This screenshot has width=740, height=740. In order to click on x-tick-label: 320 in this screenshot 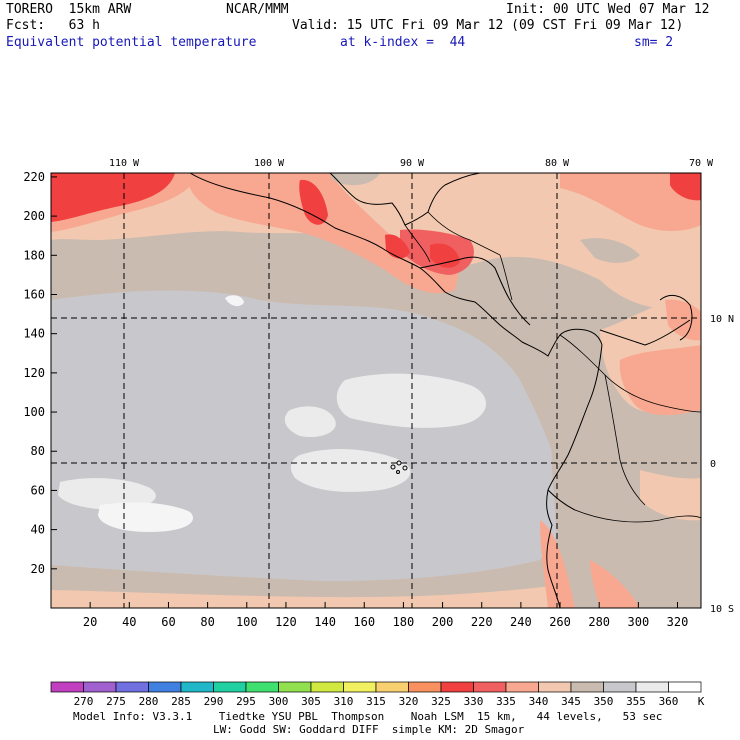, I will do `click(678, 622)`.